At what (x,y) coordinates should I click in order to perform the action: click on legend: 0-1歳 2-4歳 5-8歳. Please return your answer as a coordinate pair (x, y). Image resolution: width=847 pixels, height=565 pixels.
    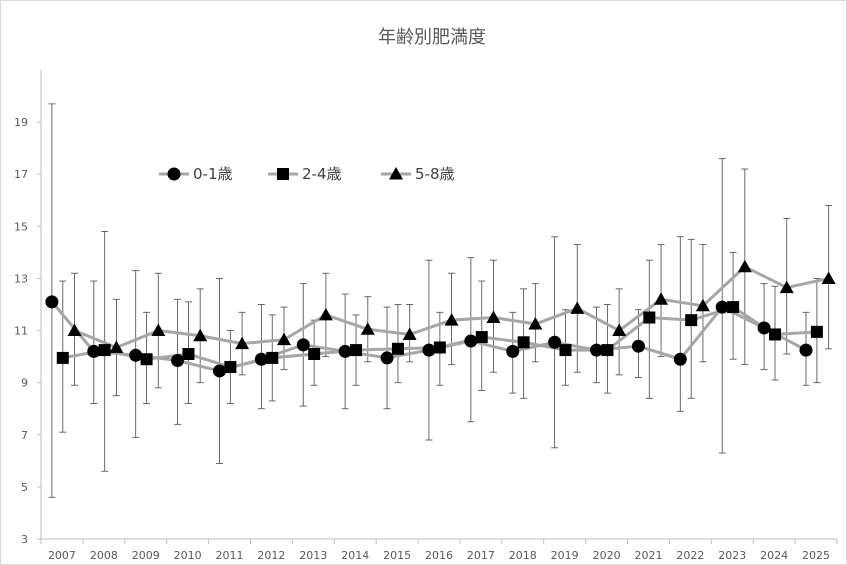
    Looking at the image, I should click on (307, 174).